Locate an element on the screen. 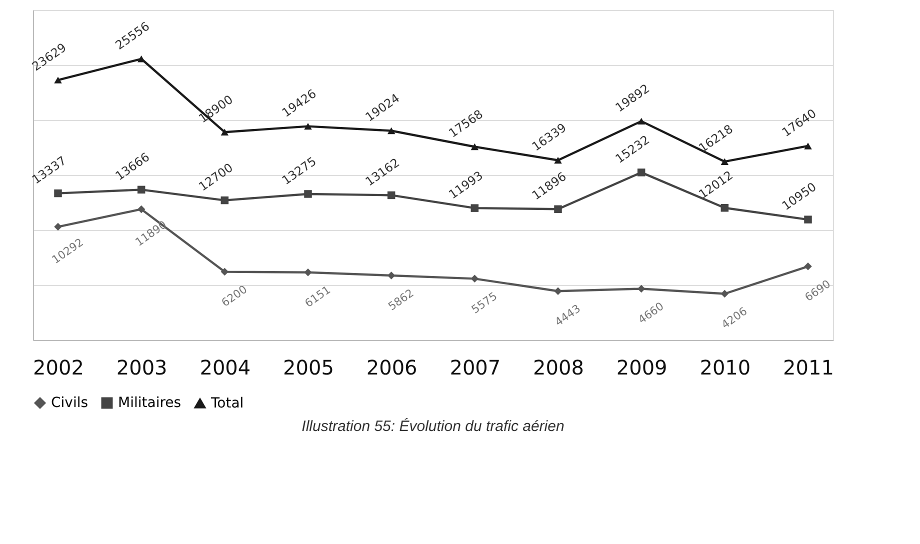 The width and height of the screenshot is (920, 544). x-tick-label: 2004 is located at coordinates (225, 368).